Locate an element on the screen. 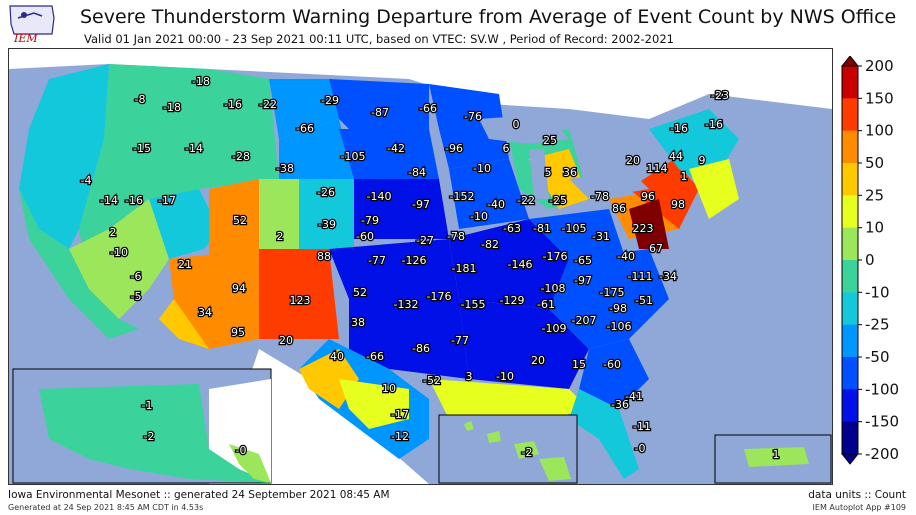 The height and width of the screenshot is (515, 916). colorbar-tick-label: 150 is located at coordinates (879, 98).